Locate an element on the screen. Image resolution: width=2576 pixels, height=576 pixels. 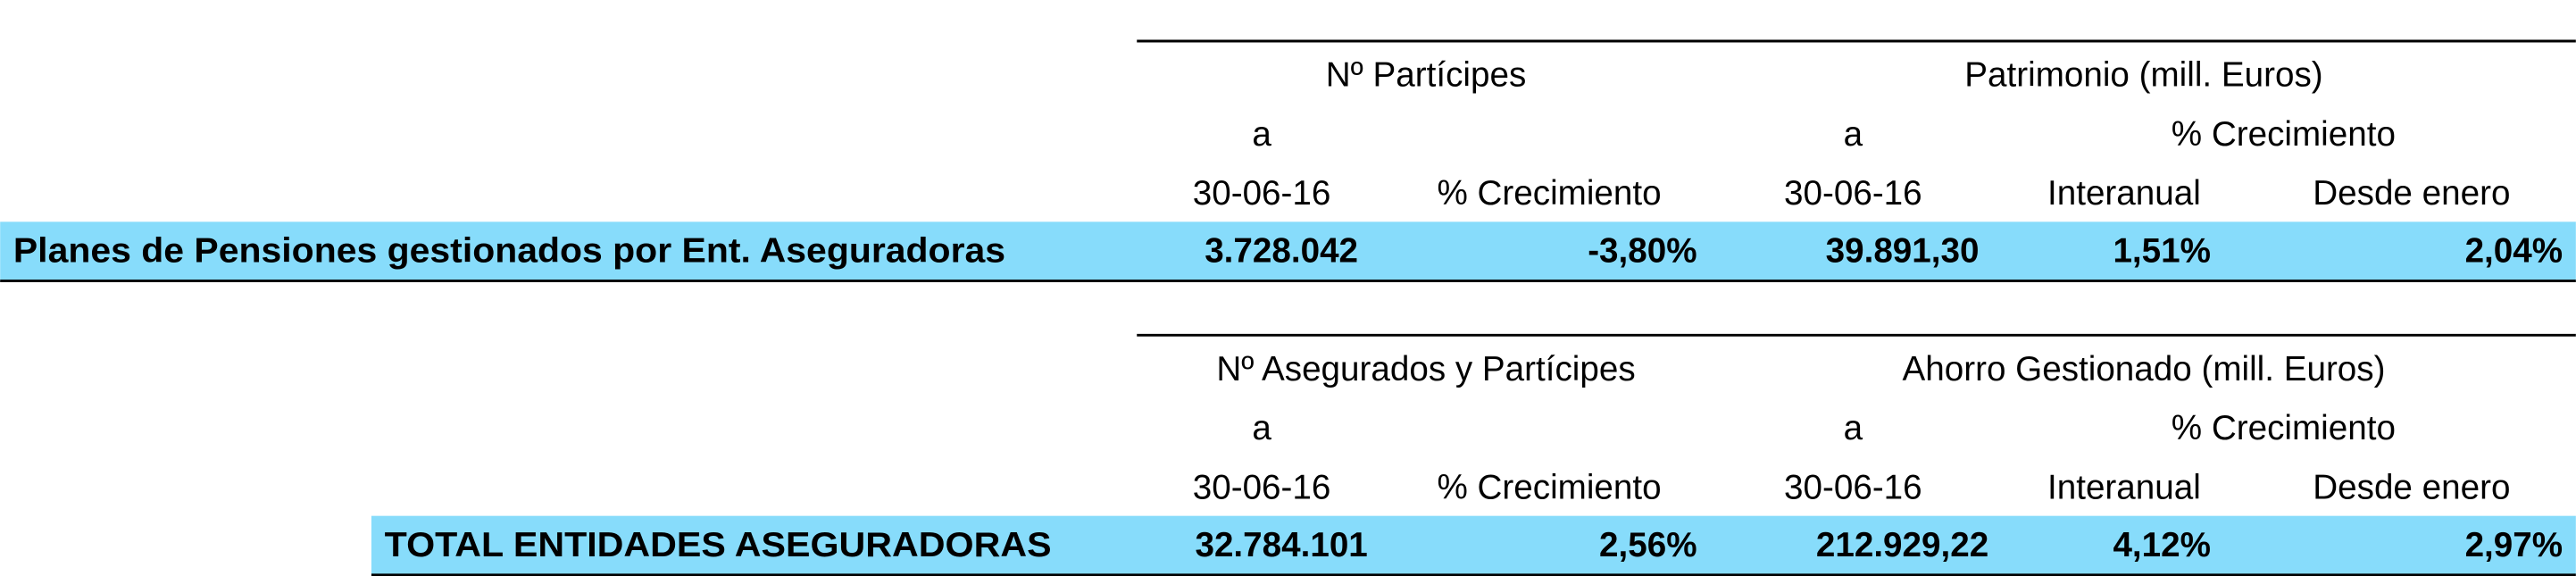
cell: 39.891,30 is located at coordinates (1903, 251).